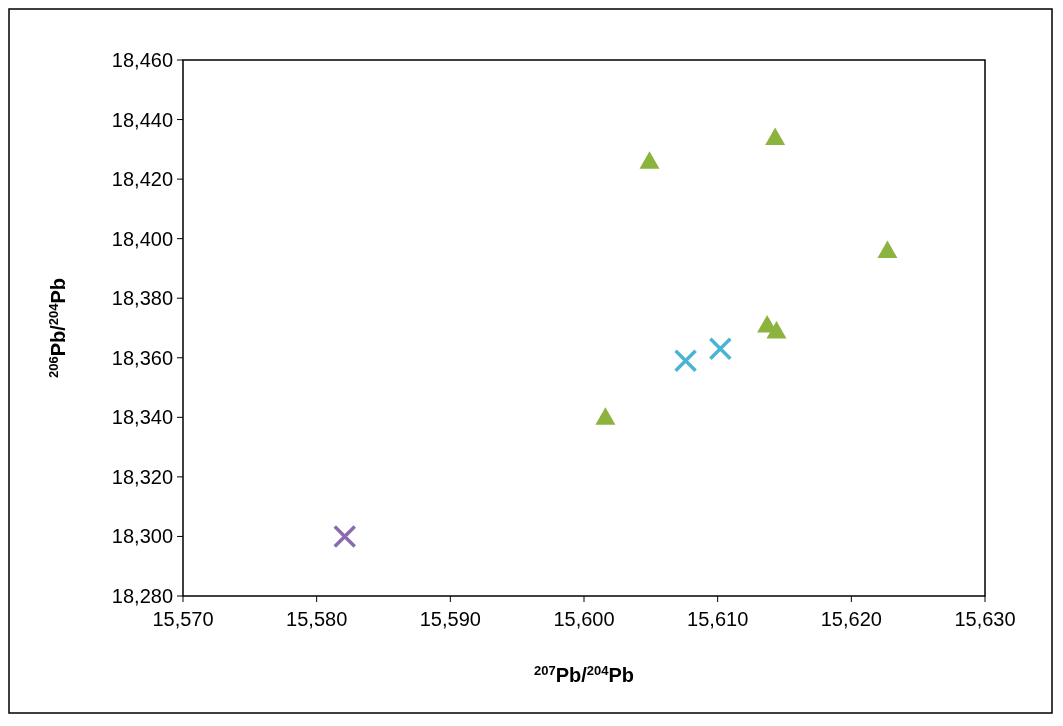 Image resolution: width=1063 pixels, height=726 pixels. What do you see at coordinates (142, 536) in the screenshot?
I see `y-tick-label: 18,300` at bounding box center [142, 536].